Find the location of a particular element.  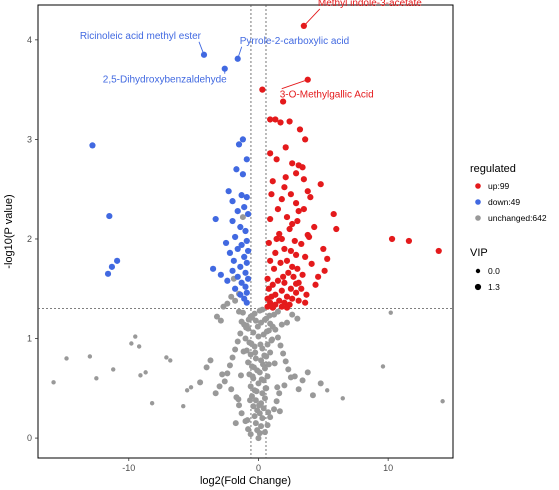

y-axis-title: -log10(P value) is located at coordinates (9, 231).